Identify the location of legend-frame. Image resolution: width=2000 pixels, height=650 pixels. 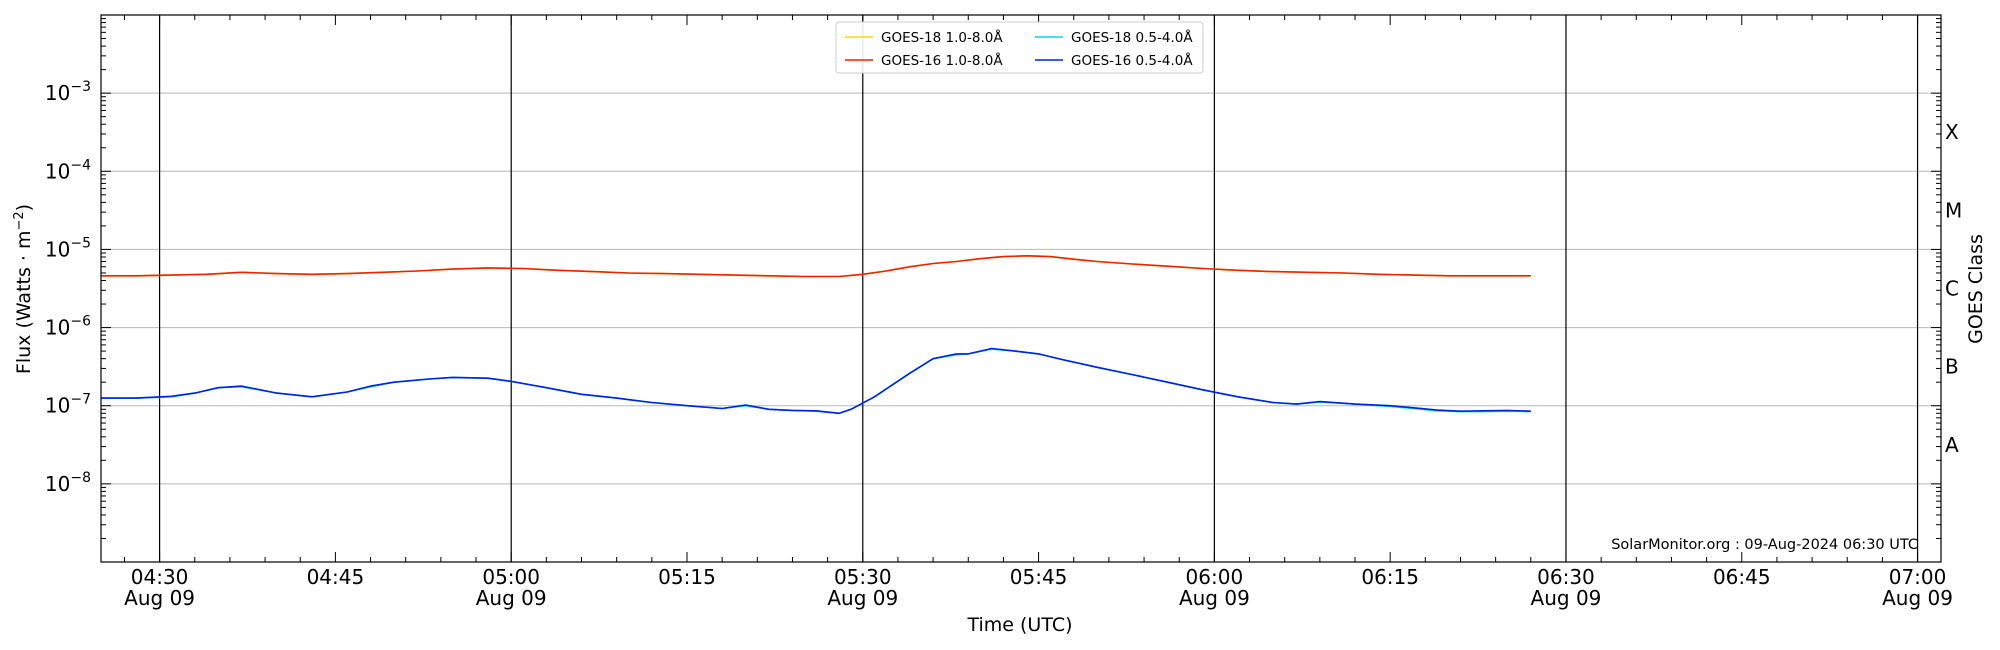
(1019, 47).